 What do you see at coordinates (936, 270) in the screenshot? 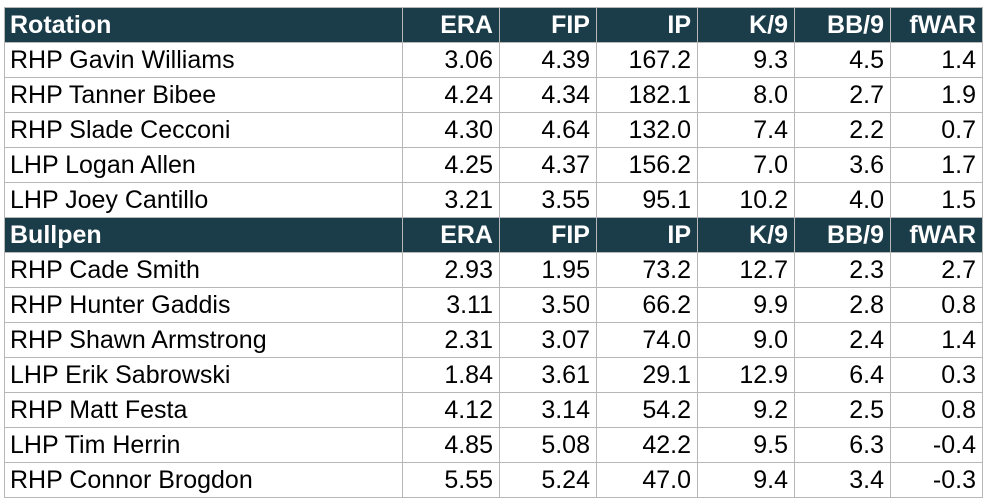
I see `fwar-cell: 2.7` at bounding box center [936, 270].